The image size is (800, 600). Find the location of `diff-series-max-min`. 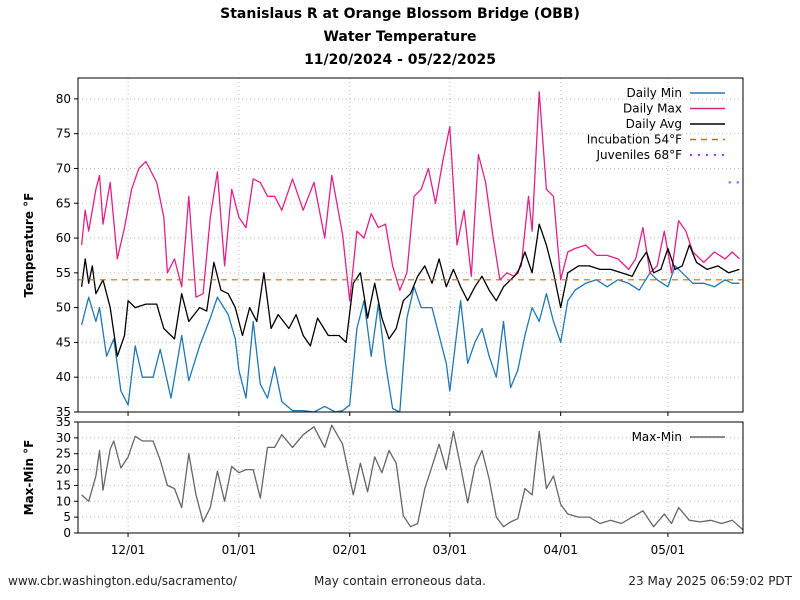

diff-series-max-min is located at coordinates (412, 477).